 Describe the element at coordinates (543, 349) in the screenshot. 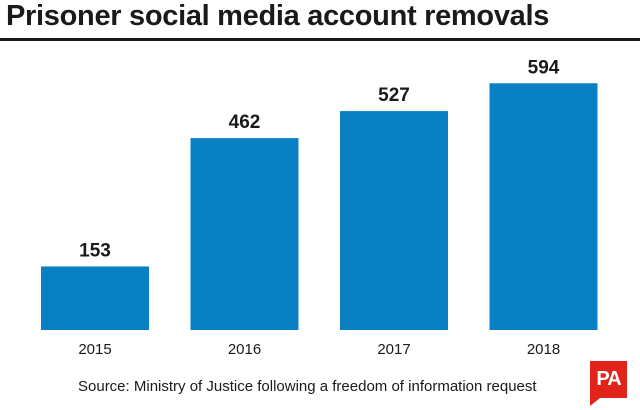

I see `x-tick-label-2018: 2018` at that location.